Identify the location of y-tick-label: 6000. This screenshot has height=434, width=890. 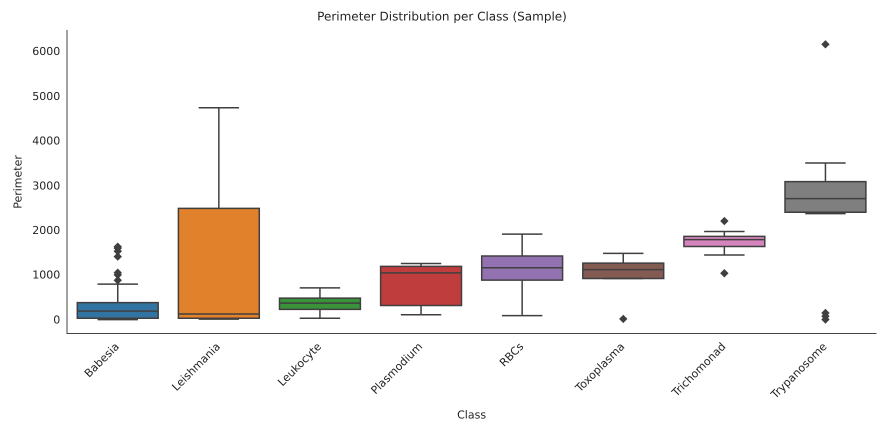
(46, 51).